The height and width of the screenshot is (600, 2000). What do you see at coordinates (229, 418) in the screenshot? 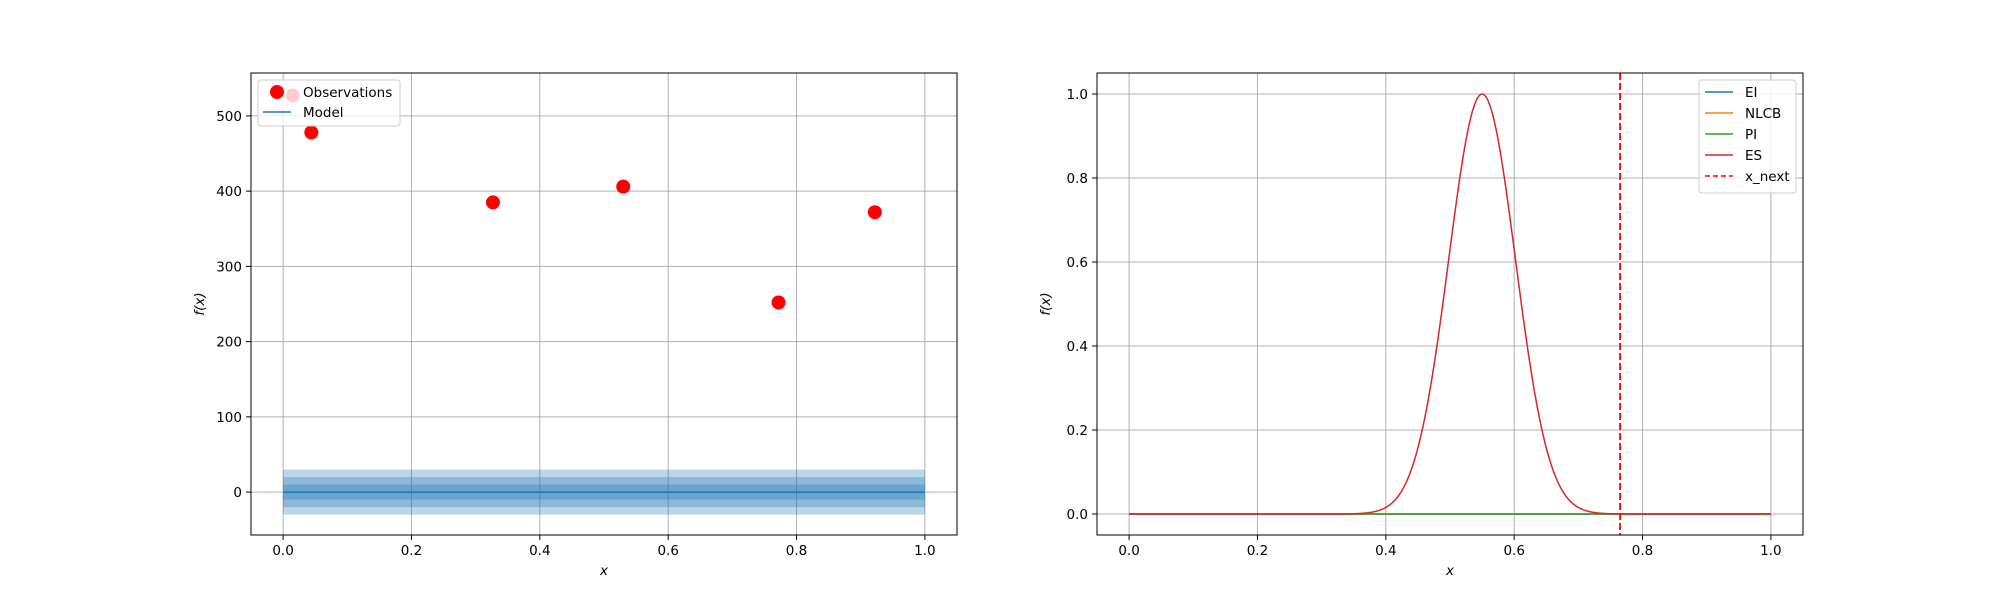
I see `y-tick-label: 100` at bounding box center [229, 418].